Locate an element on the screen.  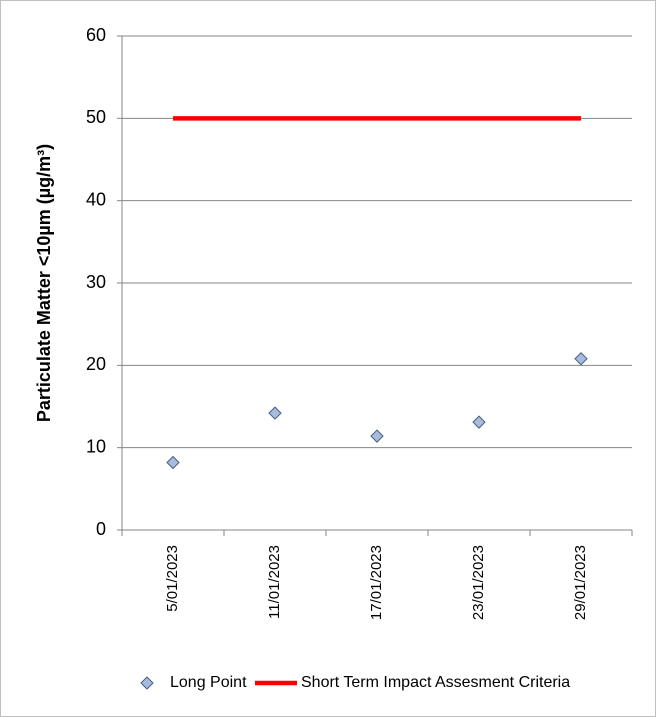
y-tick-label: 30 is located at coordinates (96, 282).